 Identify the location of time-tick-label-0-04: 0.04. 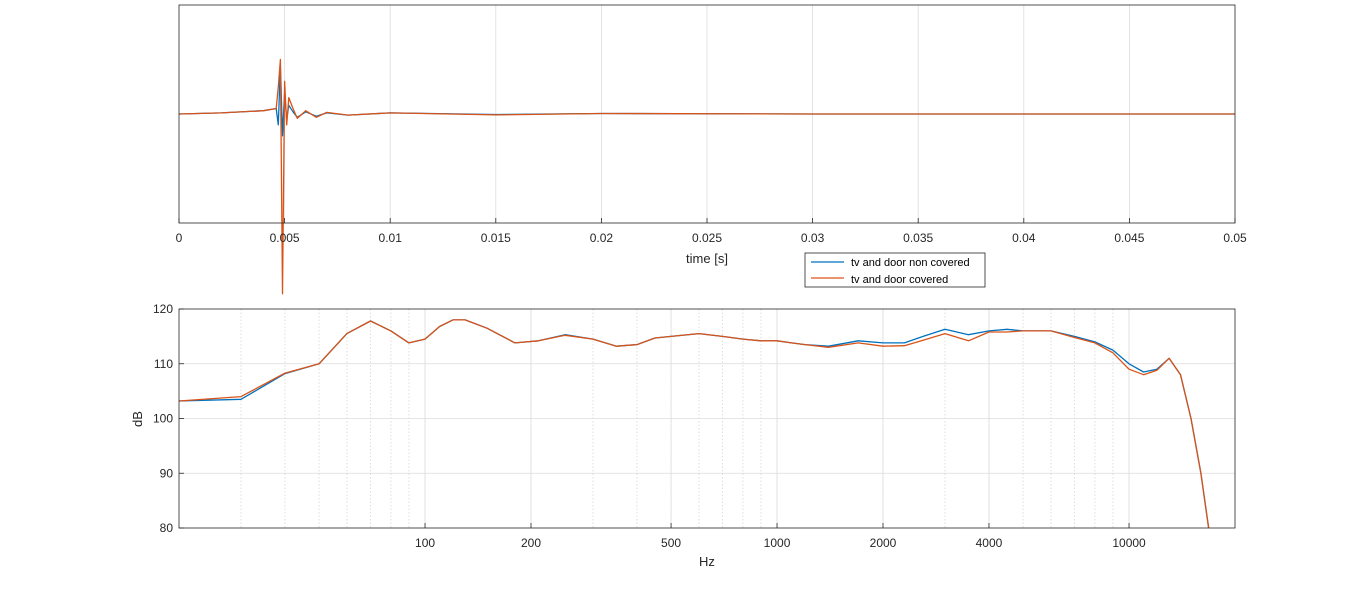
(1024, 238).